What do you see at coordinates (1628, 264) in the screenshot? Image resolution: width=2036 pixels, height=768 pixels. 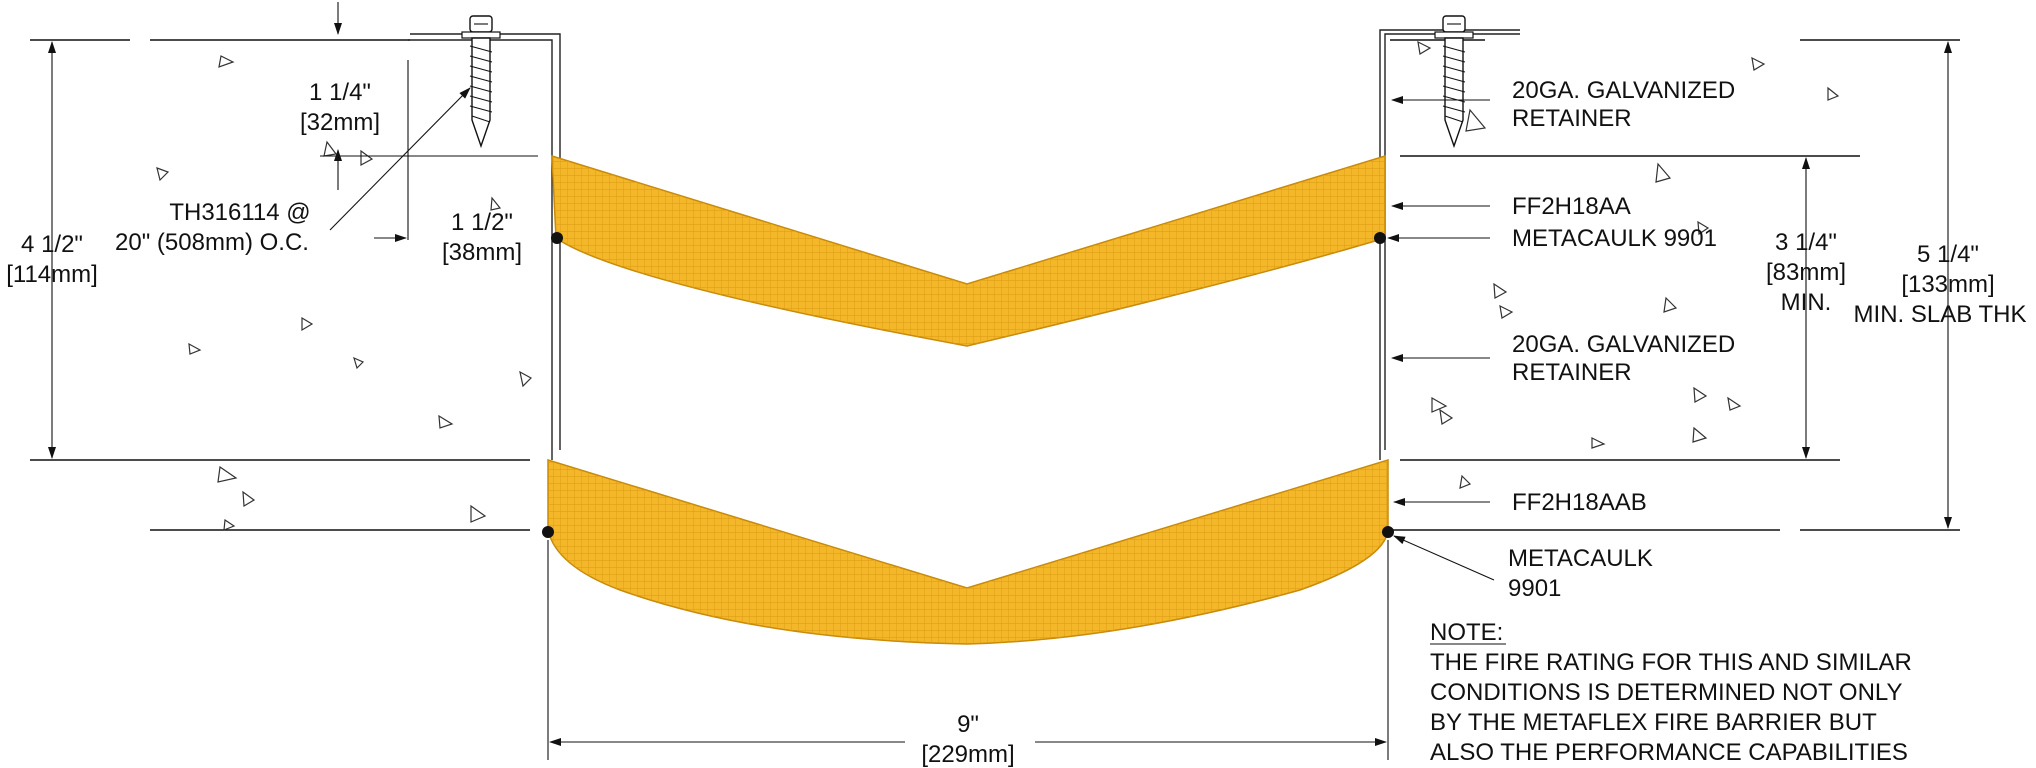 I see `right-aggregate-marks` at bounding box center [1628, 264].